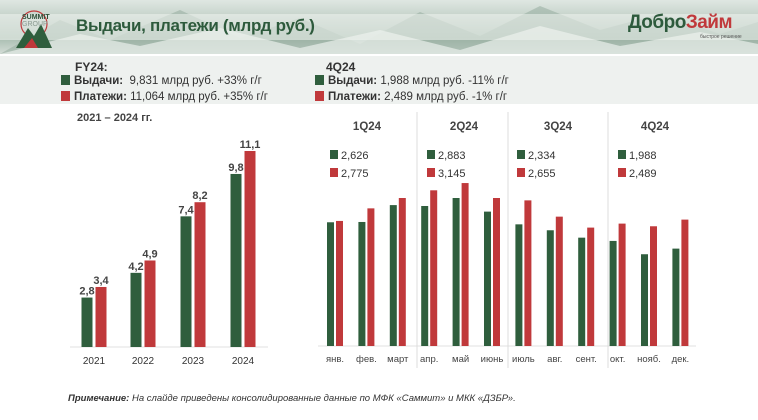 The height and width of the screenshot is (420, 758). What do you see at coordinates (558, 127) in the screenshot?
I see `quarter-title-3Q24: 3Q24` at bounding box center [558, 127].